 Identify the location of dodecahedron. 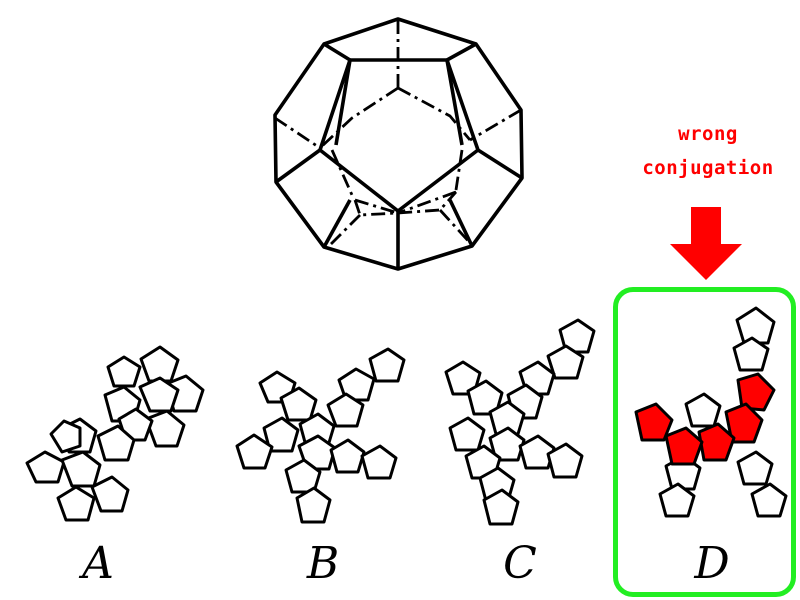
(398, 144).